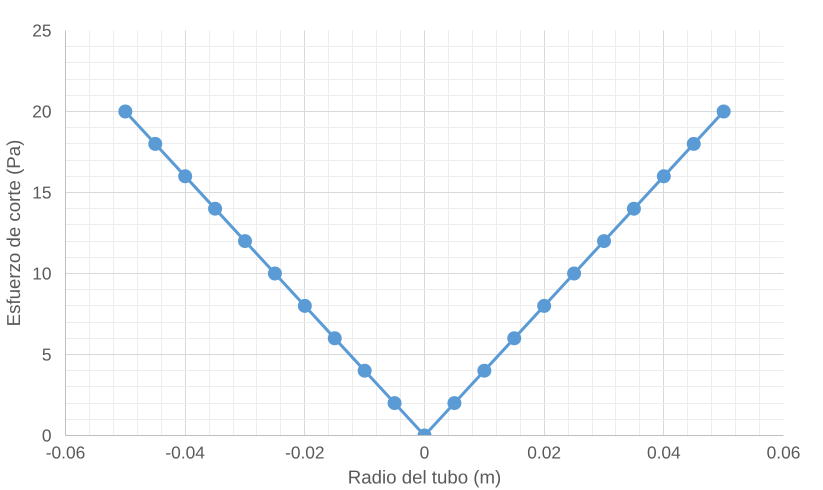  Describe the element at coordinates (42, 192) in the screenshot. I see `y-tick-label: 15` at that location.